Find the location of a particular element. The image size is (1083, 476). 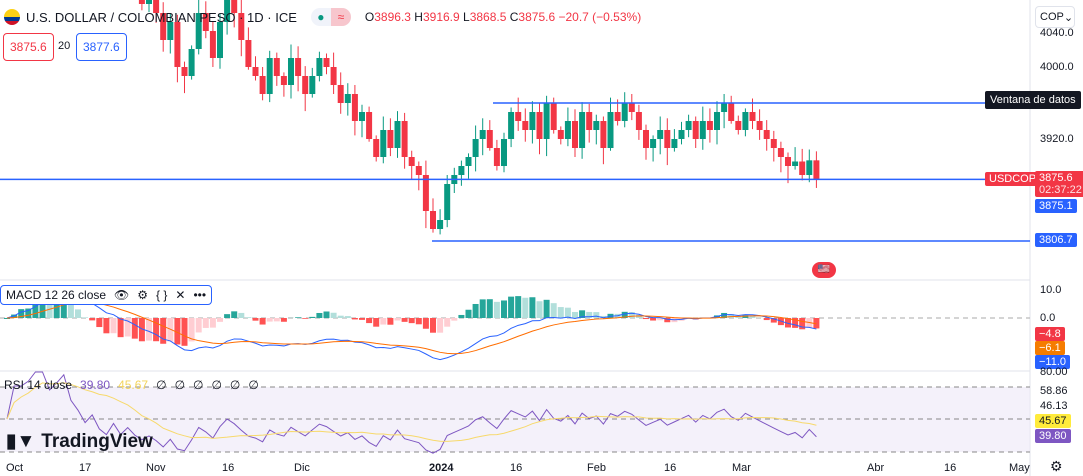

gear-icon: ⚙ is located at coordinates (143, 295).